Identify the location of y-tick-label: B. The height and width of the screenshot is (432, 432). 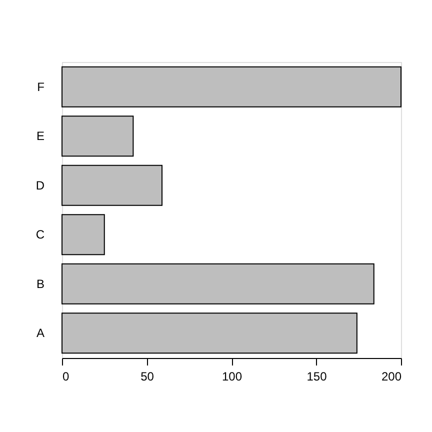
(40, 283).